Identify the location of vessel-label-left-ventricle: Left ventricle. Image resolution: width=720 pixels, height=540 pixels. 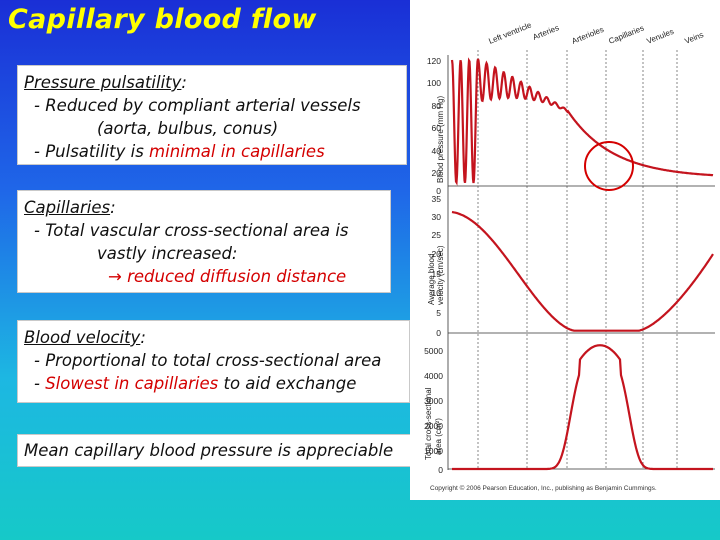
(510, 33).